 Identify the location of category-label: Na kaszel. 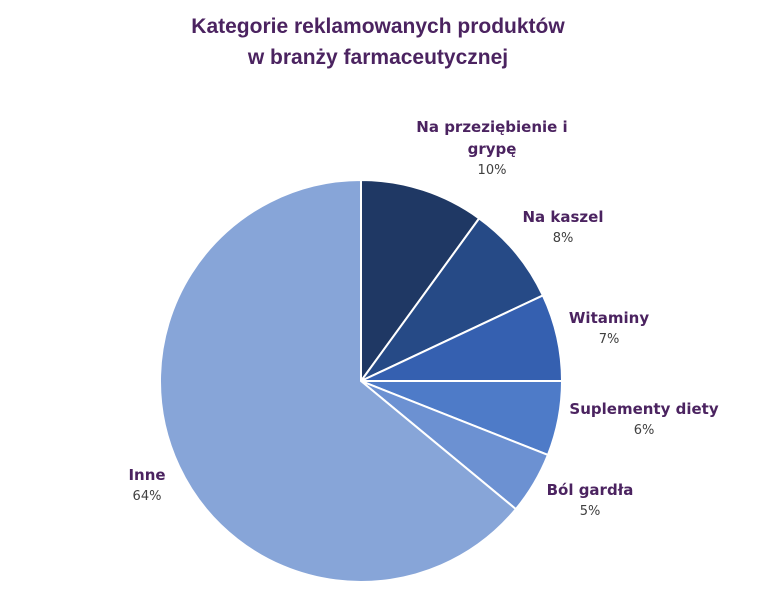
(563, 217).